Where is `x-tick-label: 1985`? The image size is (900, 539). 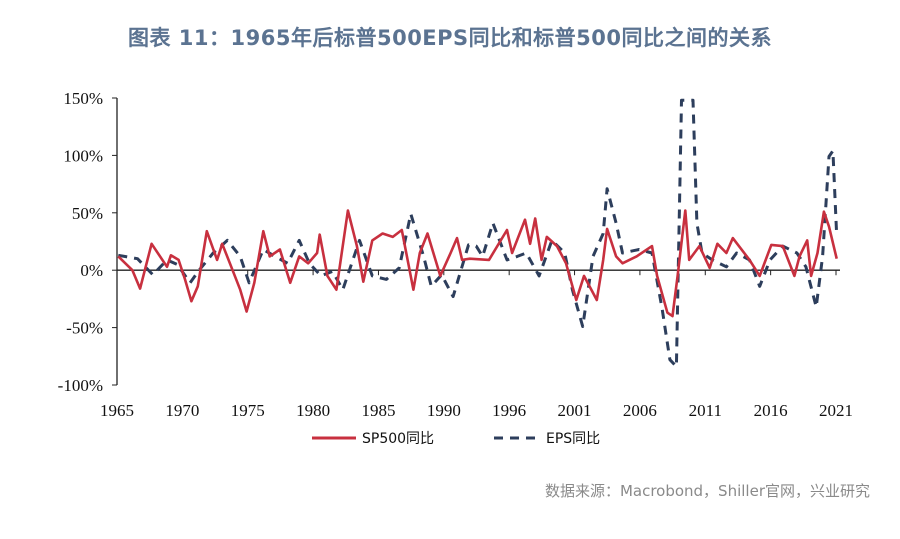
x-tick-label: 1985 is located at coordinates (378, 410).